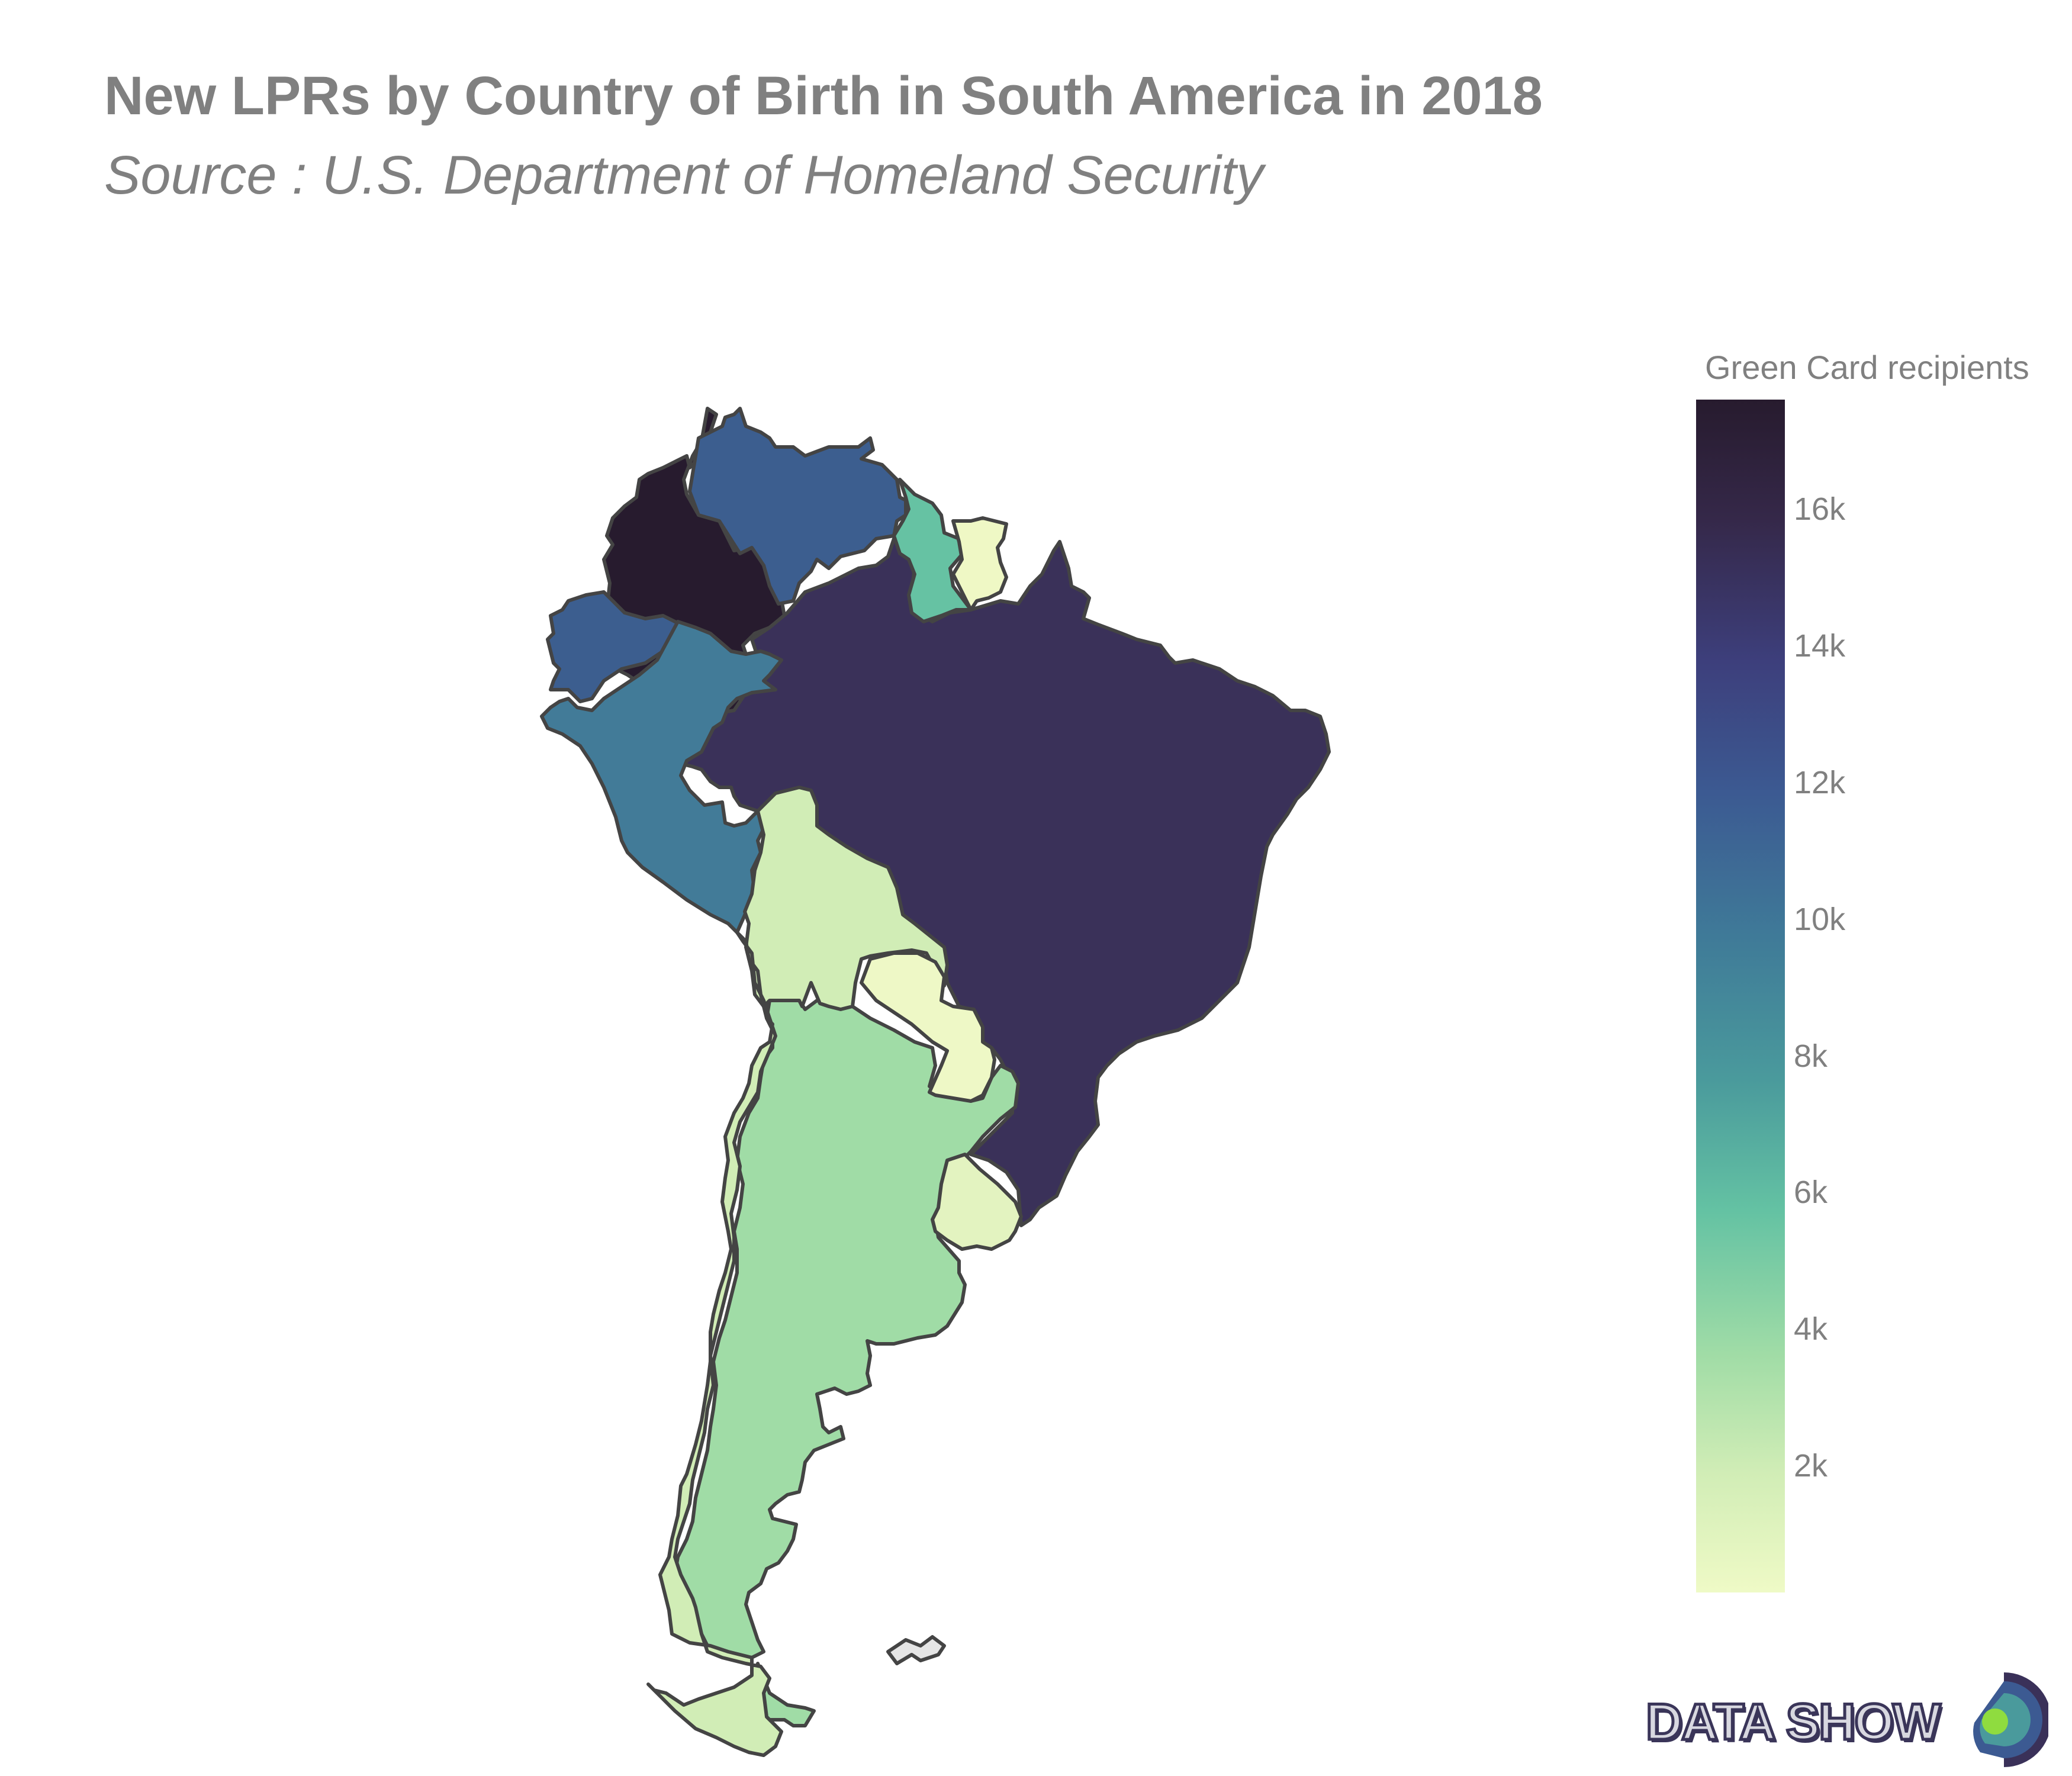 This screenshot has width=2072, height=1776. What do you see at coordinates (1811, 1329) in the screenshot?
I see `colorbar-tick-label: 4k` at bounding box center [1811, 1329].